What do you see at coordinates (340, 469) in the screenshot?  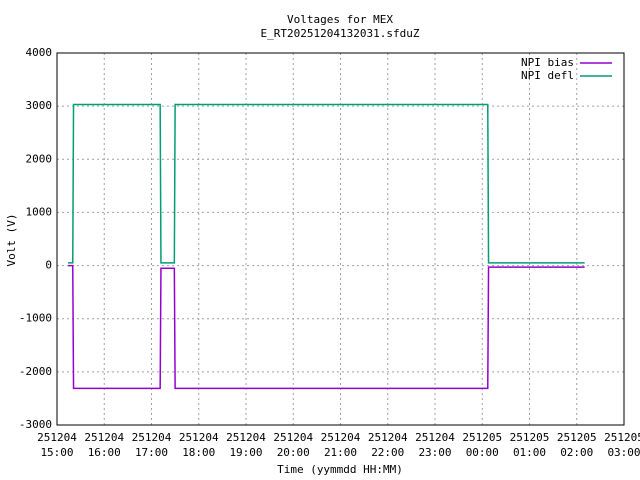 I see `x-axis-label: Time (yymmdd HH:MM)` at bounding box center [340, 469].